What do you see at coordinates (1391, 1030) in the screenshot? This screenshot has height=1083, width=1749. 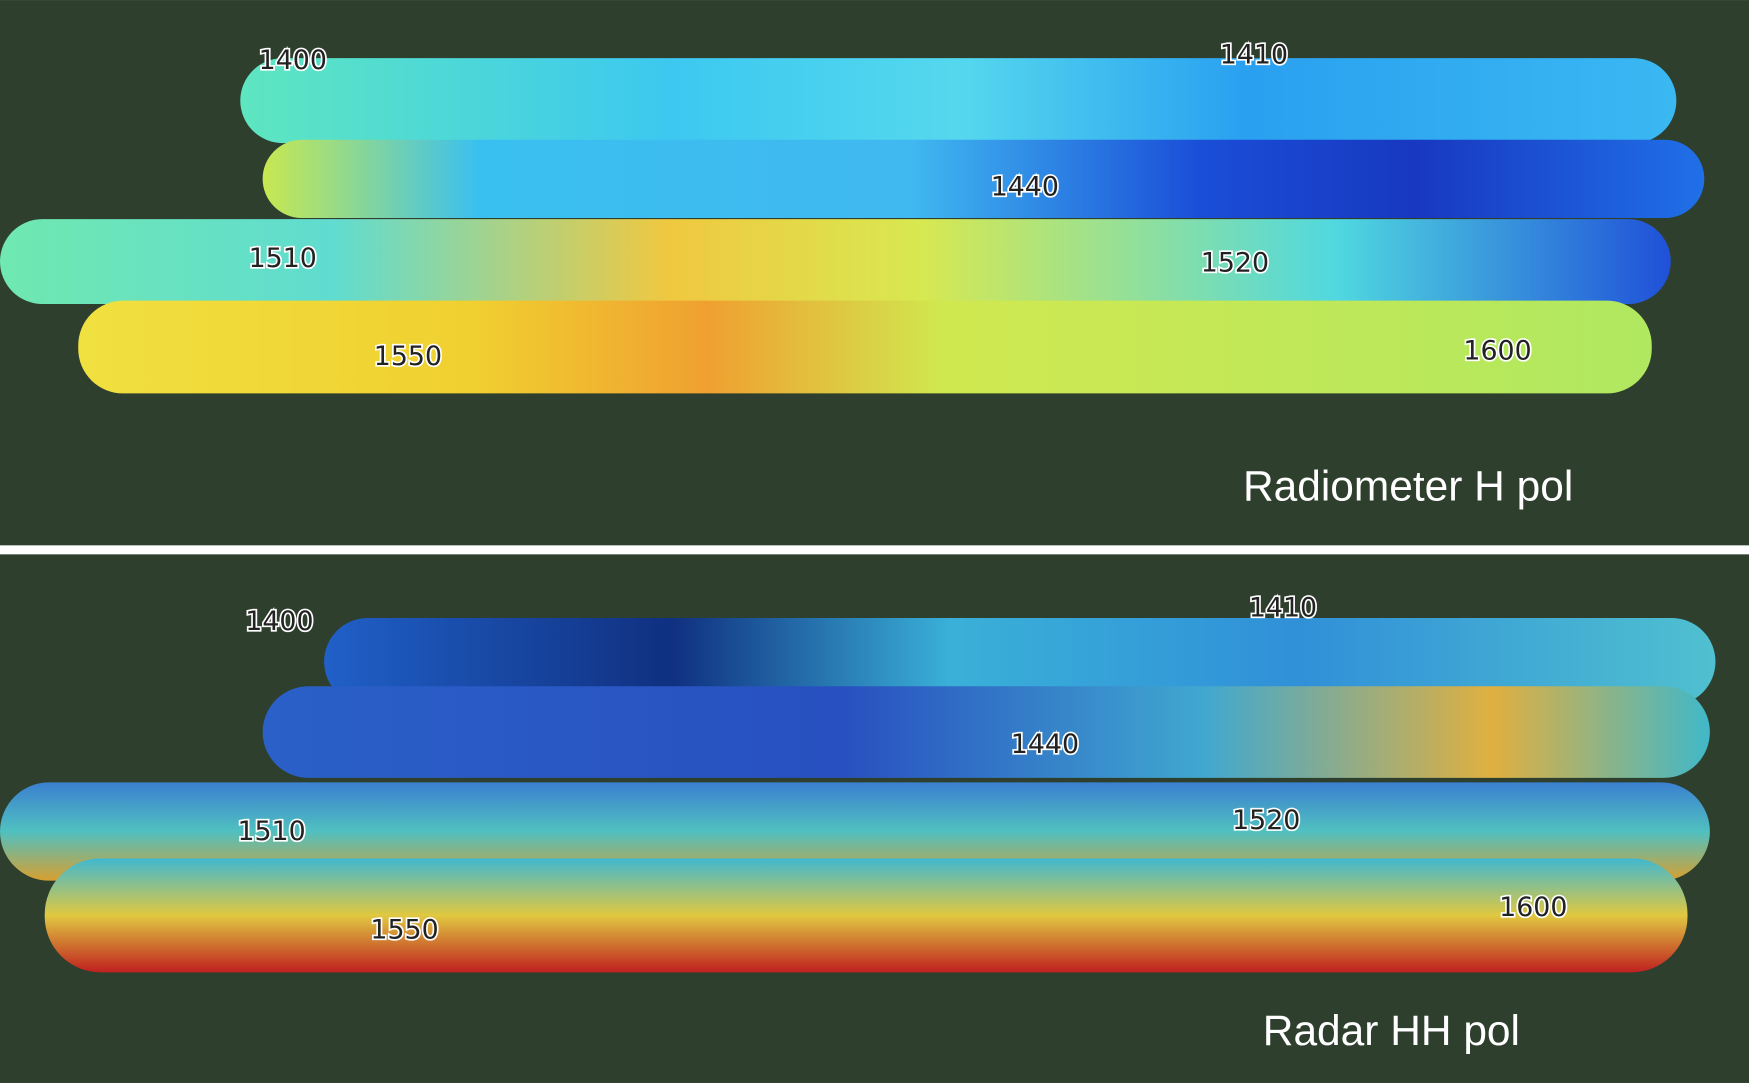 I see `panel-caption: Radar HH pol` at bounding box center [1391, 1030].